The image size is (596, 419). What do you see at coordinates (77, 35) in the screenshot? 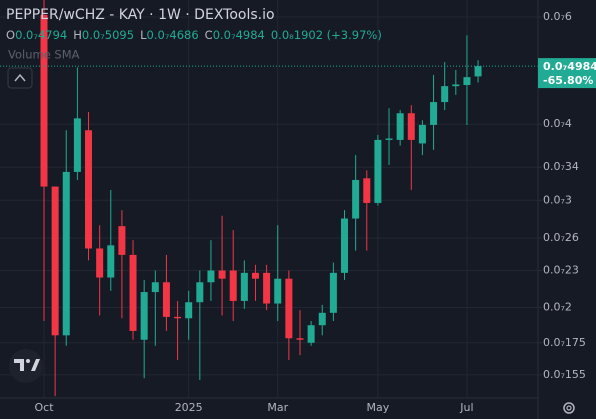
I see `ohlc-key: H` at bounding box center [77, 35].